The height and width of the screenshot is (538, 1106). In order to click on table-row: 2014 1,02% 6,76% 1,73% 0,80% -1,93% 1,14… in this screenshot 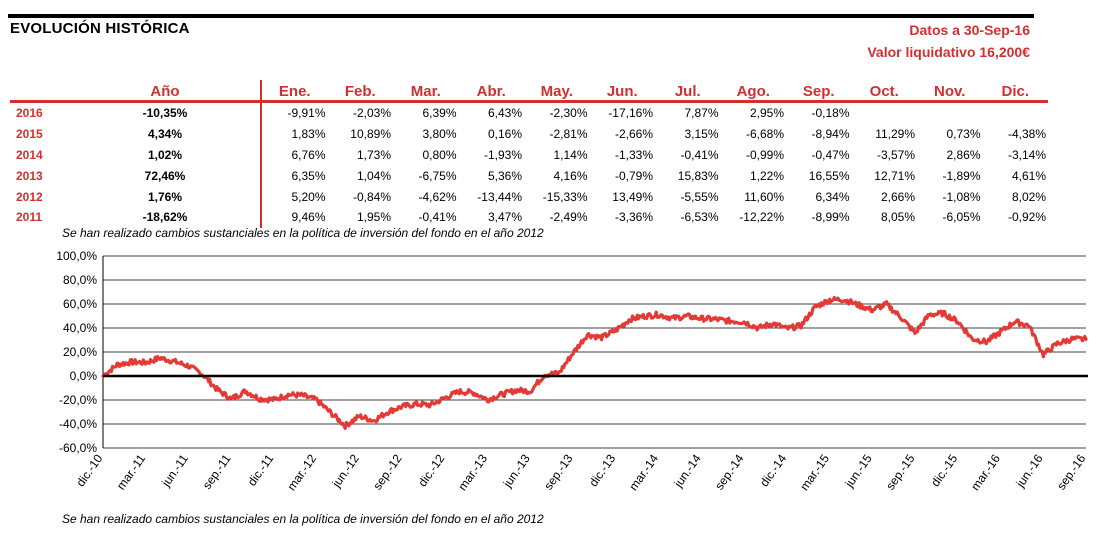, I will do `click(529, 155)`.